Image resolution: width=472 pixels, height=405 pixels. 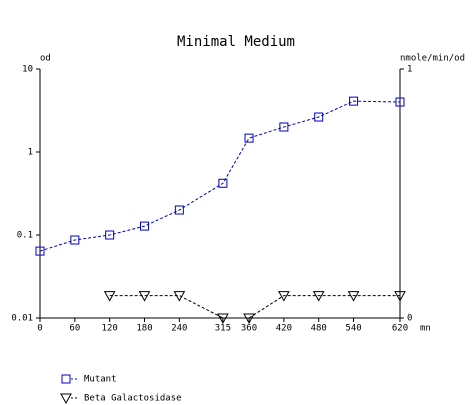 What do you see at coordinates (236, 42) in the screenshot?
I see `chart-title: Minimal Medium` at bounding box center [236, 42].